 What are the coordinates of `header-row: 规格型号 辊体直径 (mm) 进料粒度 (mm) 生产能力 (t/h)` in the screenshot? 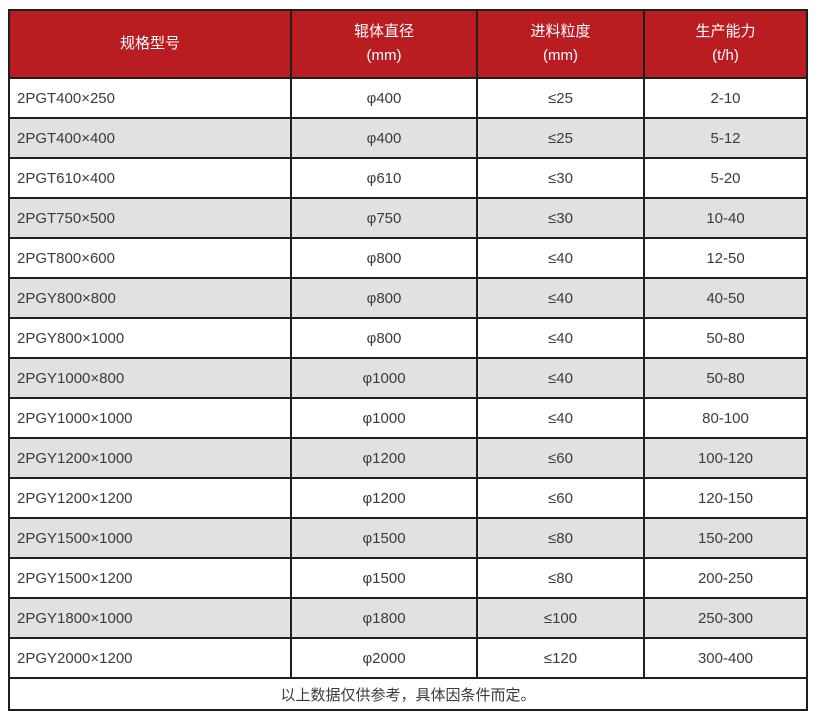 It's located at (408, 44).